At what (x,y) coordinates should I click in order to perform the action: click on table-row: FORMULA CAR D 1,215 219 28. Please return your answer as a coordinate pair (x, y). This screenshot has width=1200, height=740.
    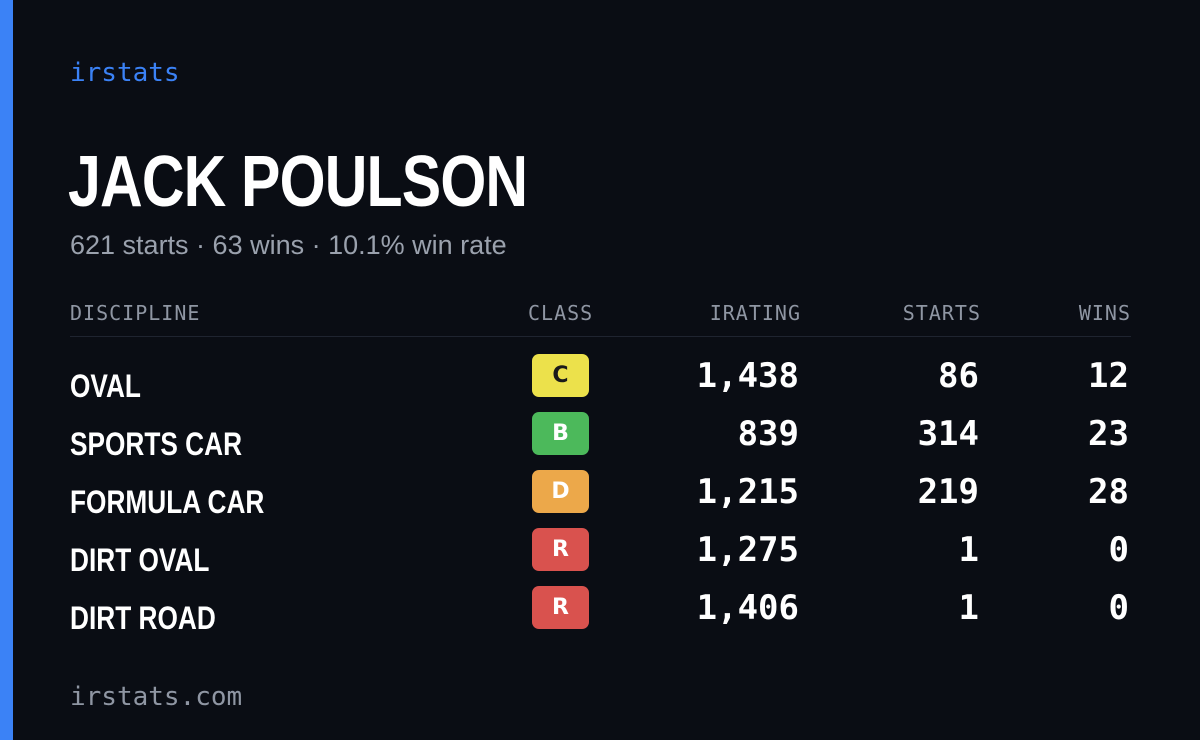
    Looking at the image, I should click on (600, 499).